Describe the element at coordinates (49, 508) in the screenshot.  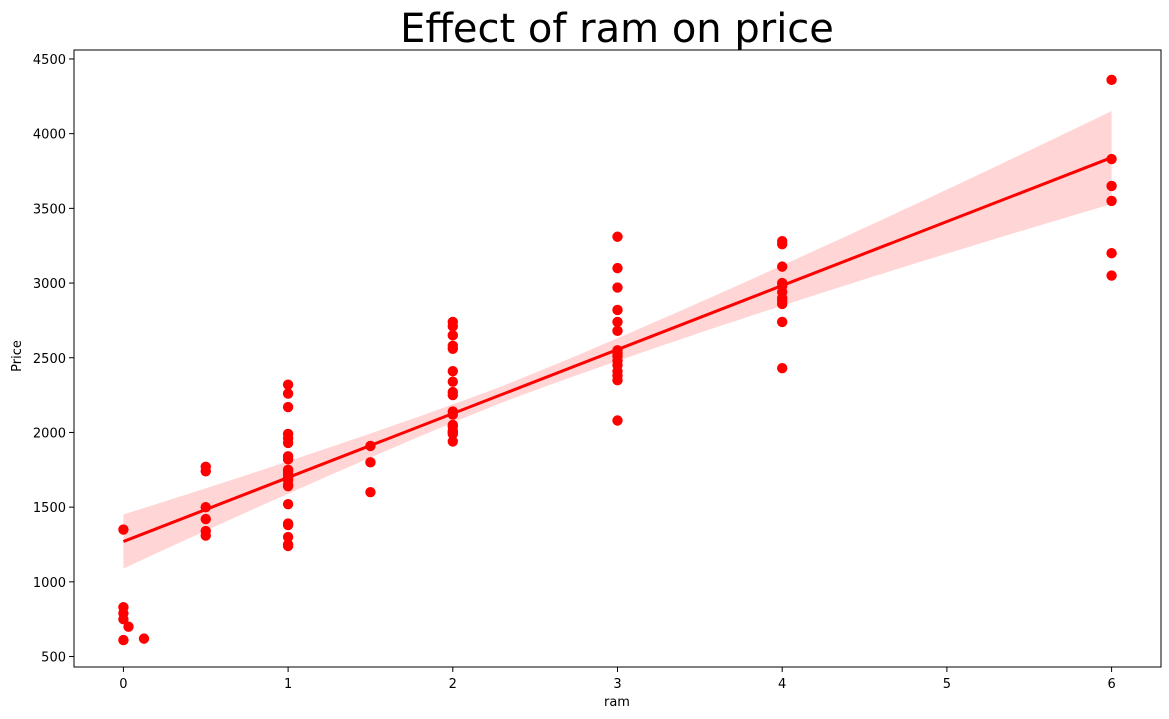
I see `y-tick-label: 1500` at that location.